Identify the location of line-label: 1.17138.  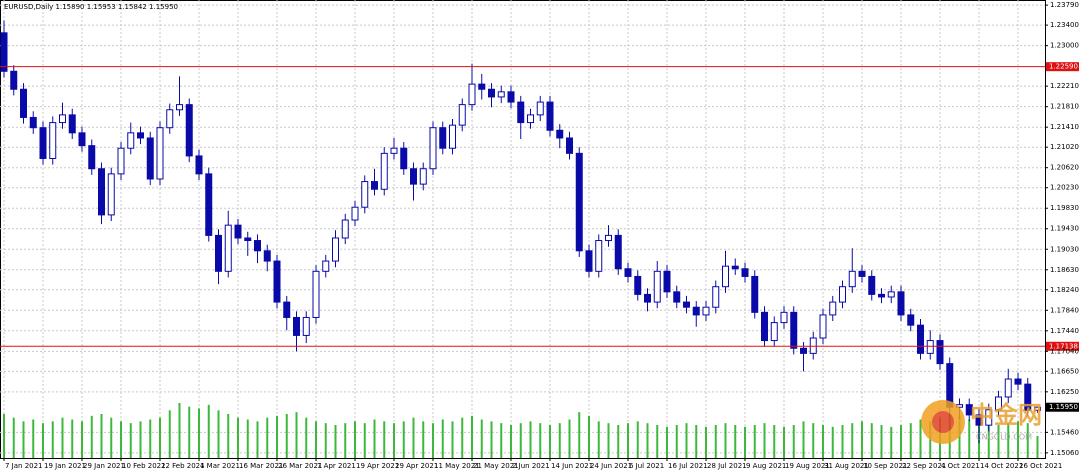
(1063, 346).